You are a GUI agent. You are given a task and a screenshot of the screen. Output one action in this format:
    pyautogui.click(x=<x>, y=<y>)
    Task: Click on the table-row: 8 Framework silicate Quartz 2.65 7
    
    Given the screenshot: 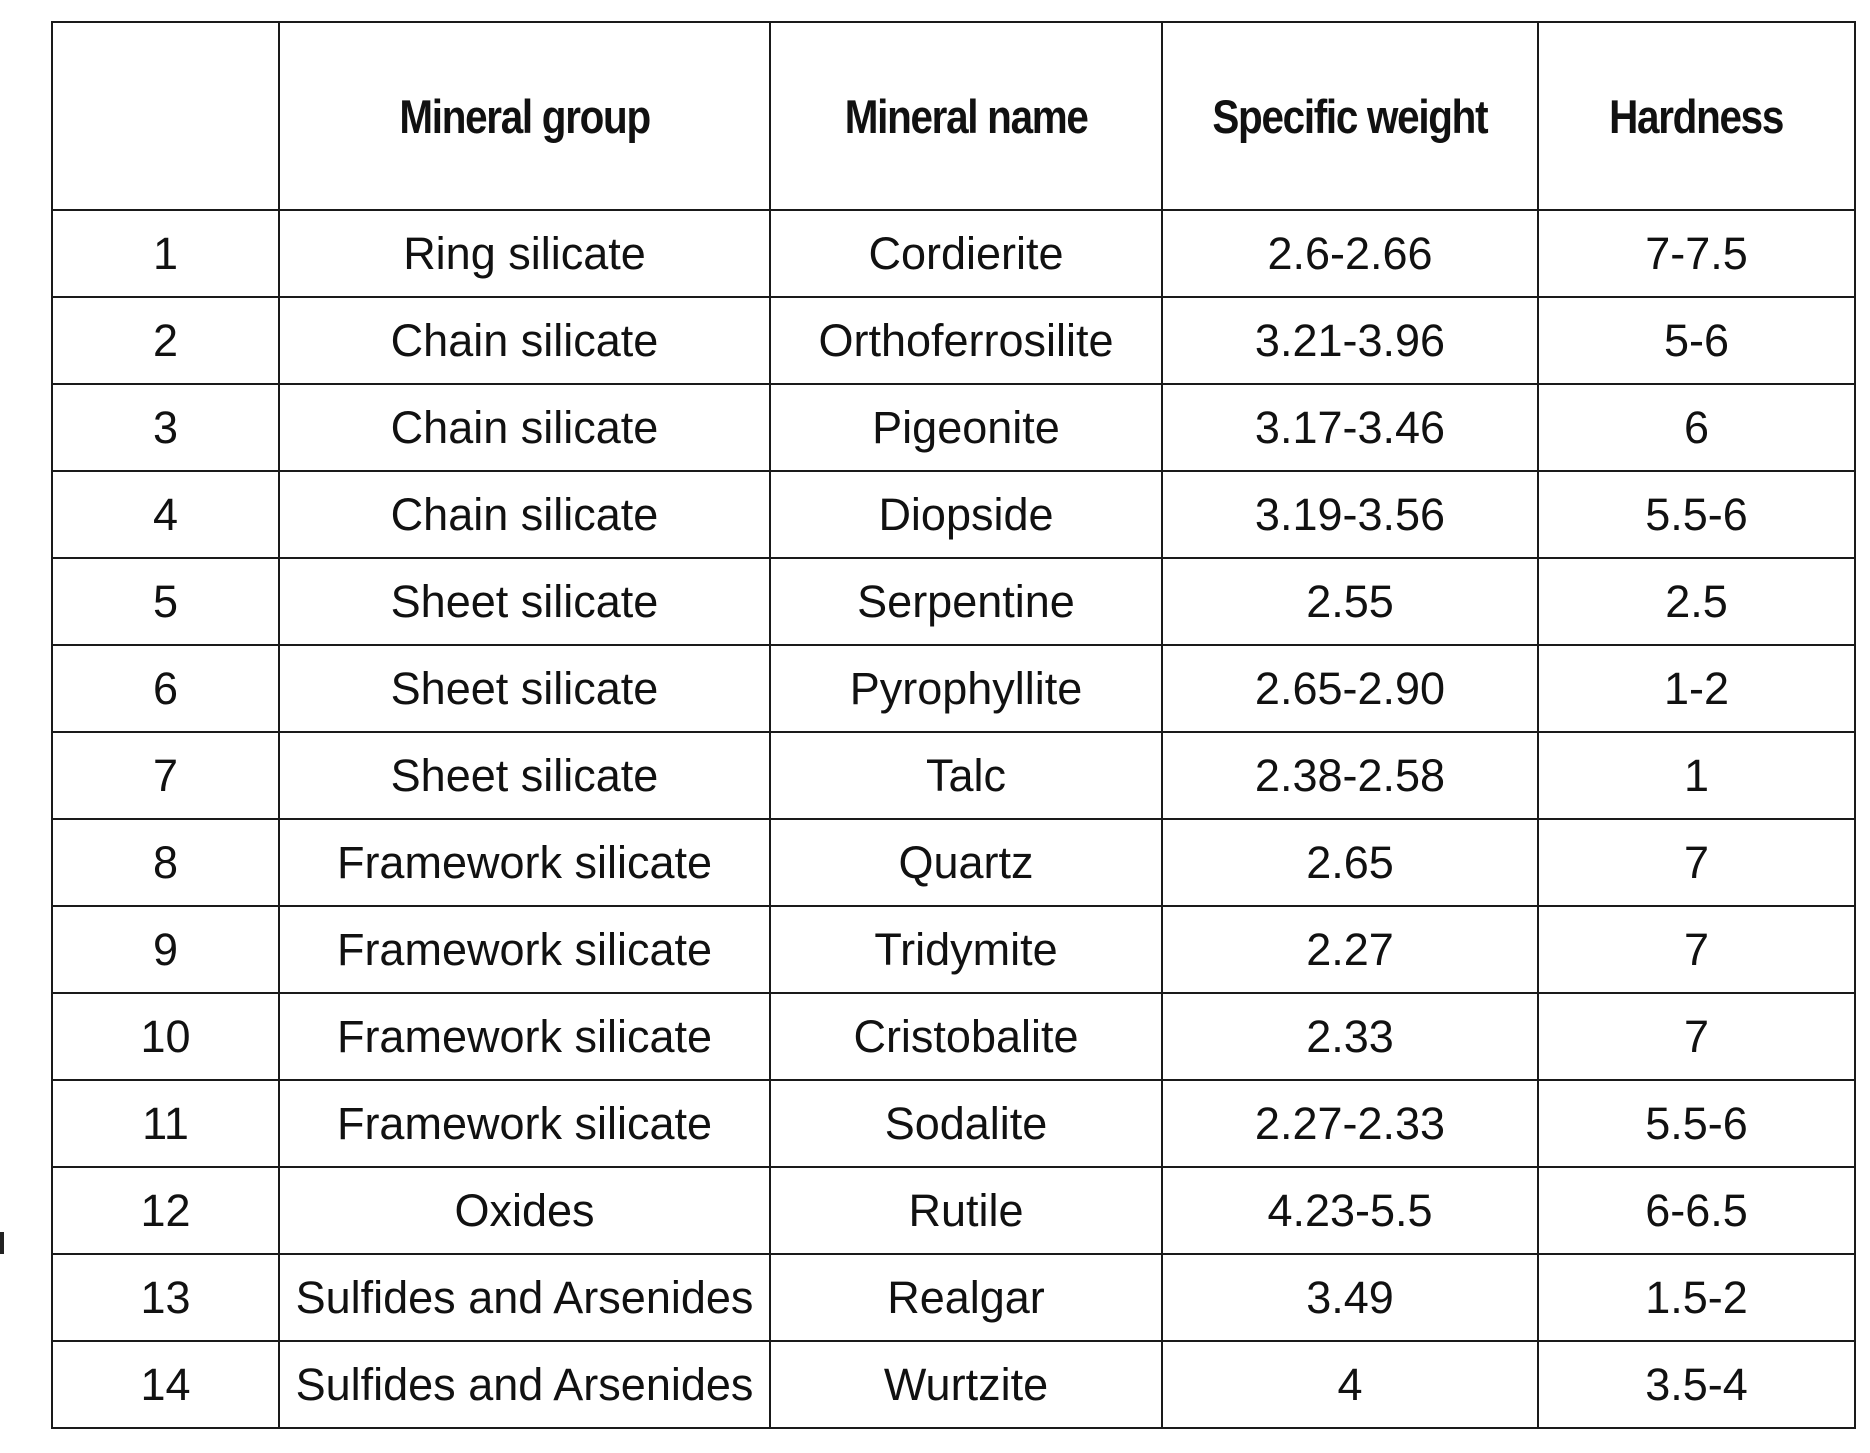 What is the action you would take?
    pyautogui.click(x=953, y=862)
    